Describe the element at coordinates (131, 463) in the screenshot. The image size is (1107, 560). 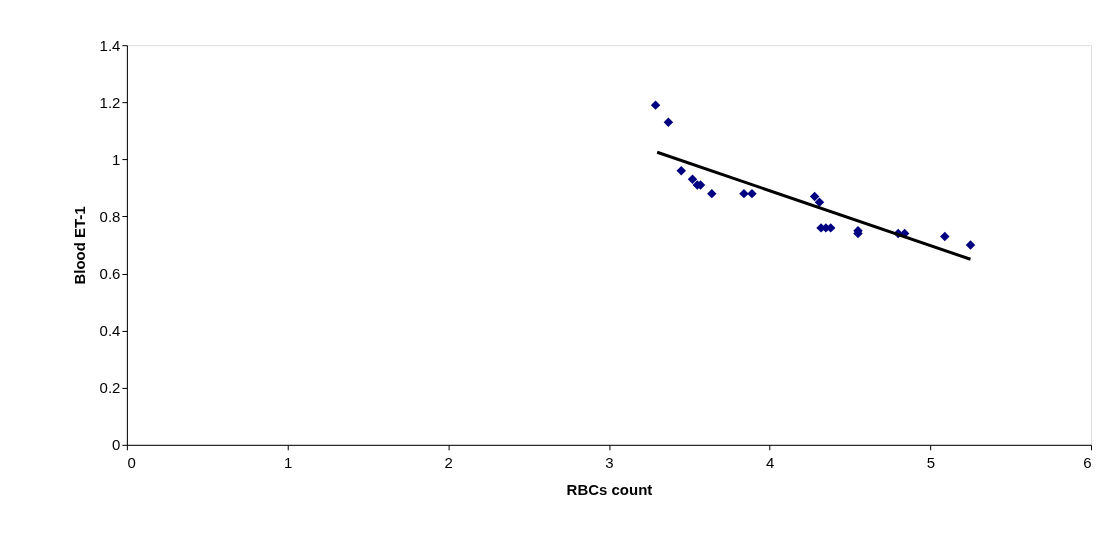
I see `x-tick-label: 0` at that location.